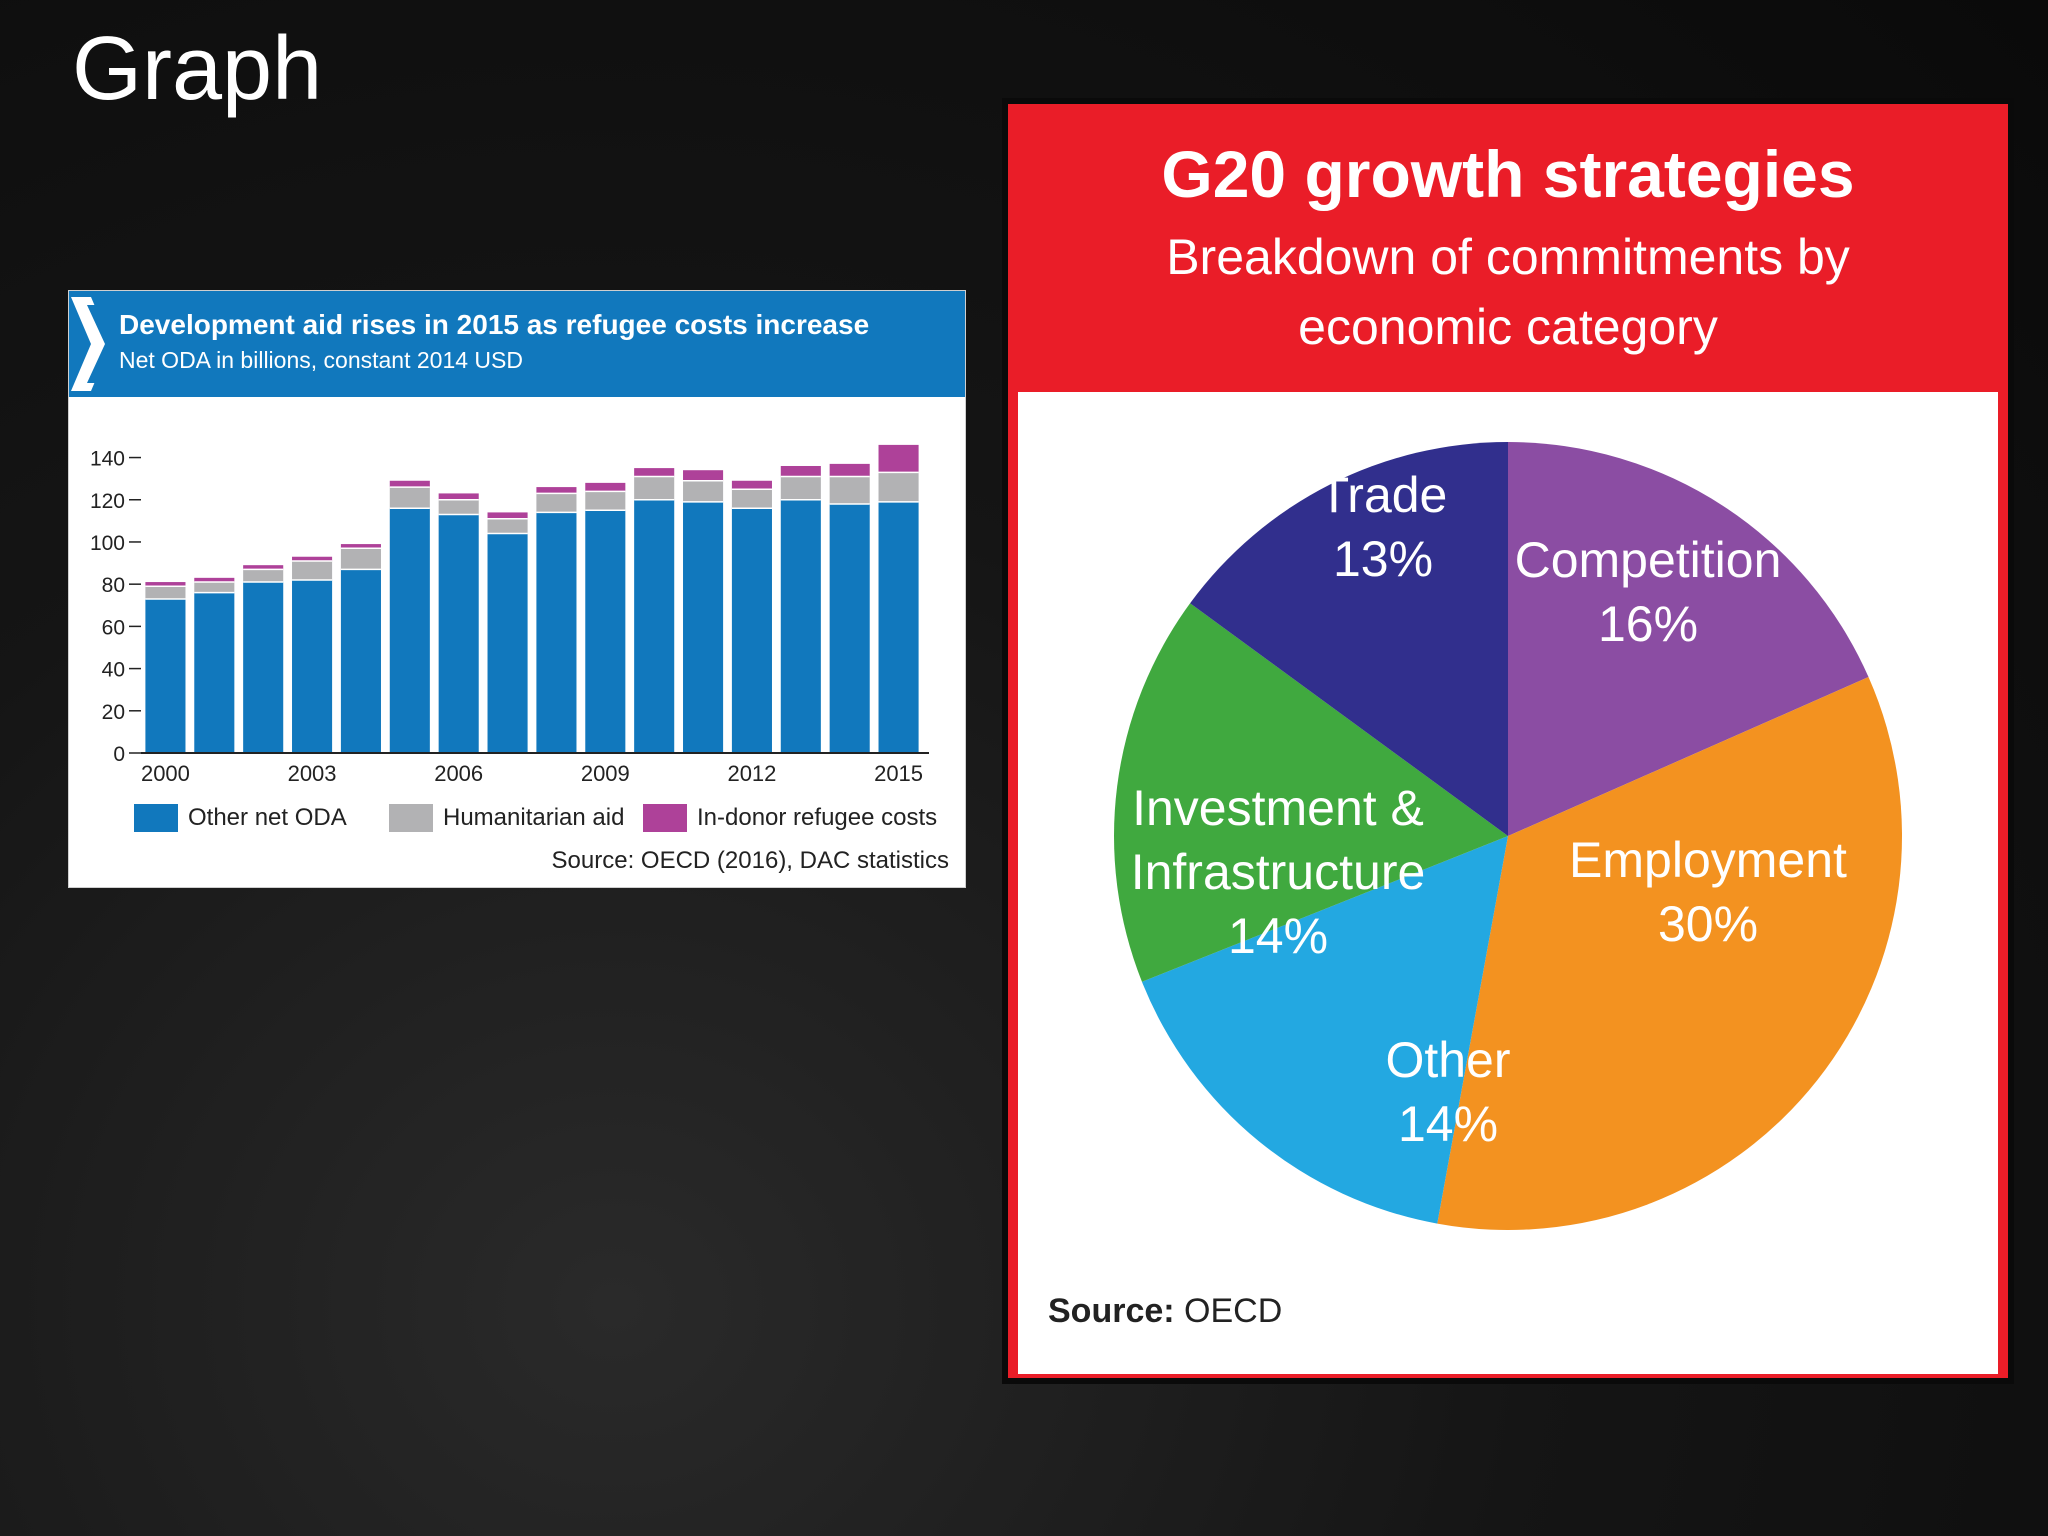  Describe the element at coordinates (1708, 860) in the screenshot. I see `pie-category-label: Employment` at that location.